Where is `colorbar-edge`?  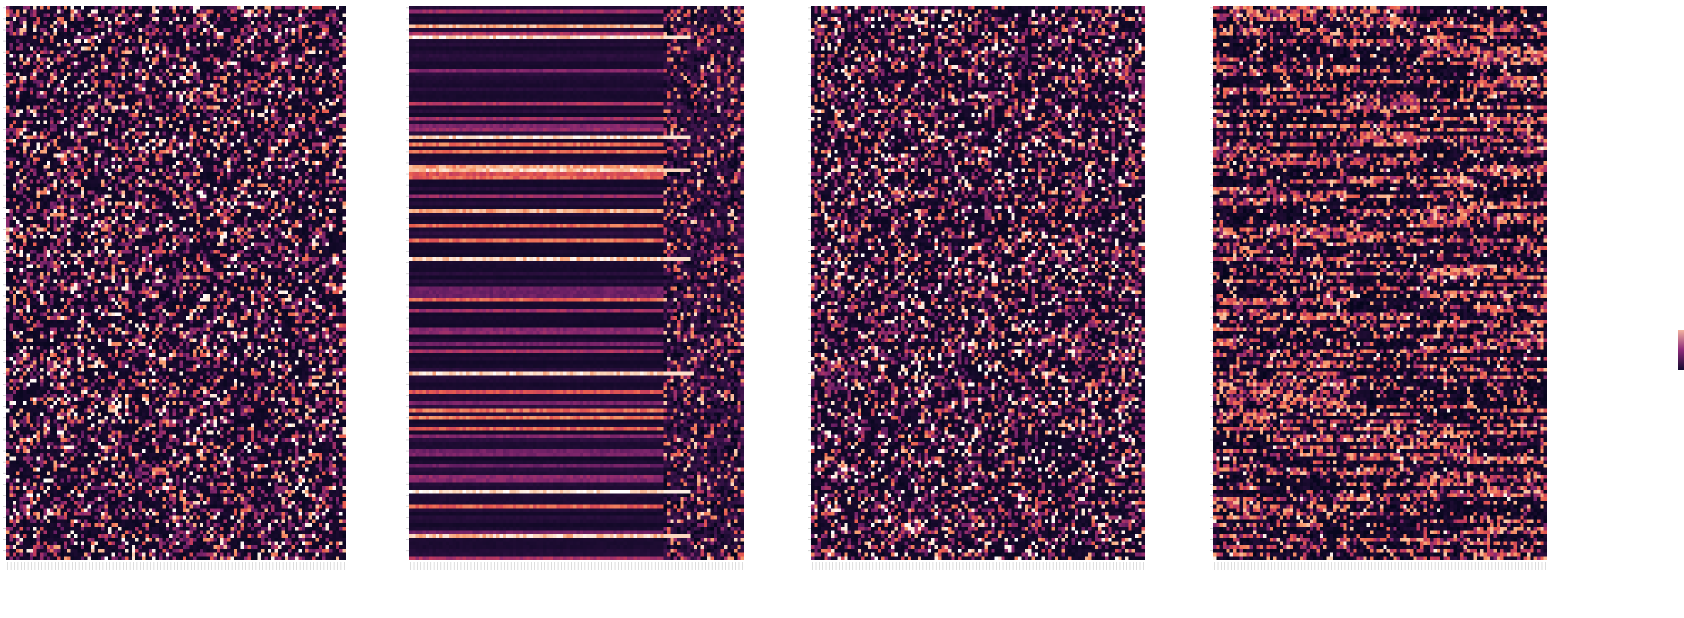 colorbar-edge is located at coordinates (1681, 350).